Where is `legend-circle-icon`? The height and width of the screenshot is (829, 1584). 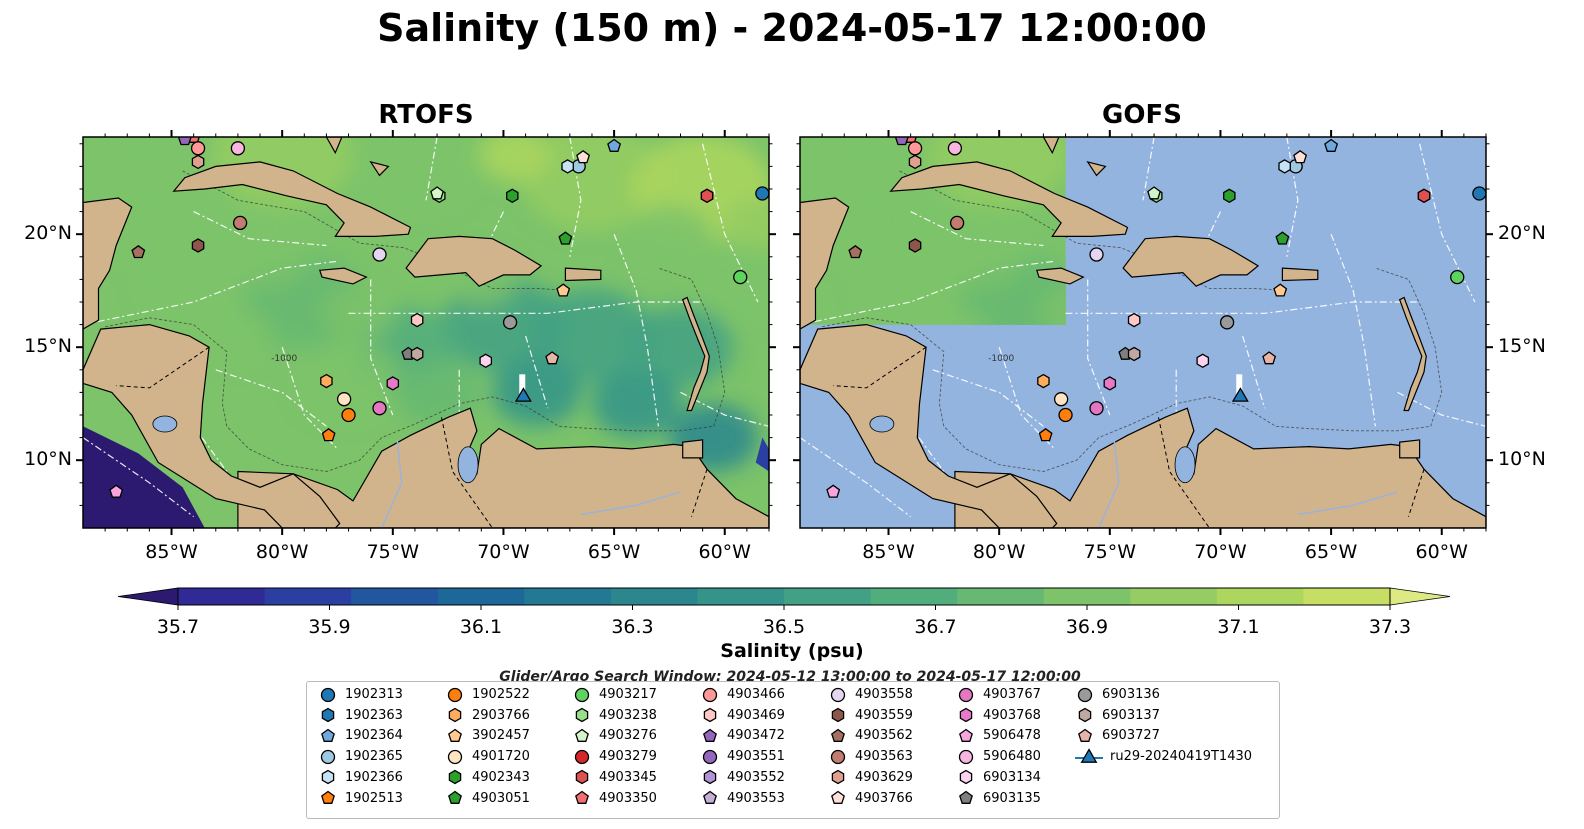
legend-circle-icon is located at coordinates (966, 756).